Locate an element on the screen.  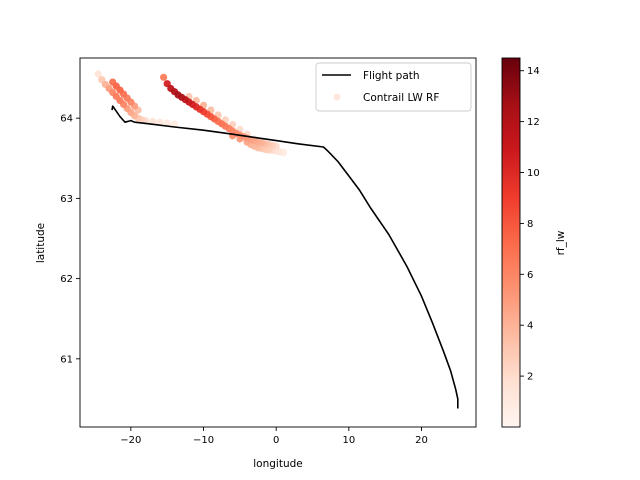
colorbar-tick-label: 6 is located at coordinates (530, 275).